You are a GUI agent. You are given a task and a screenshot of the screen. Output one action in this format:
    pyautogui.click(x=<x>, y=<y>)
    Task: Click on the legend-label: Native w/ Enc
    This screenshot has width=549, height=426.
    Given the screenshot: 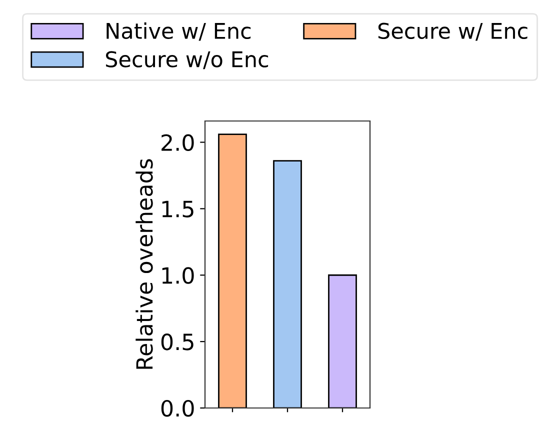 What is the action you would take?
    pyautogui.click(x=178, y=31)
    